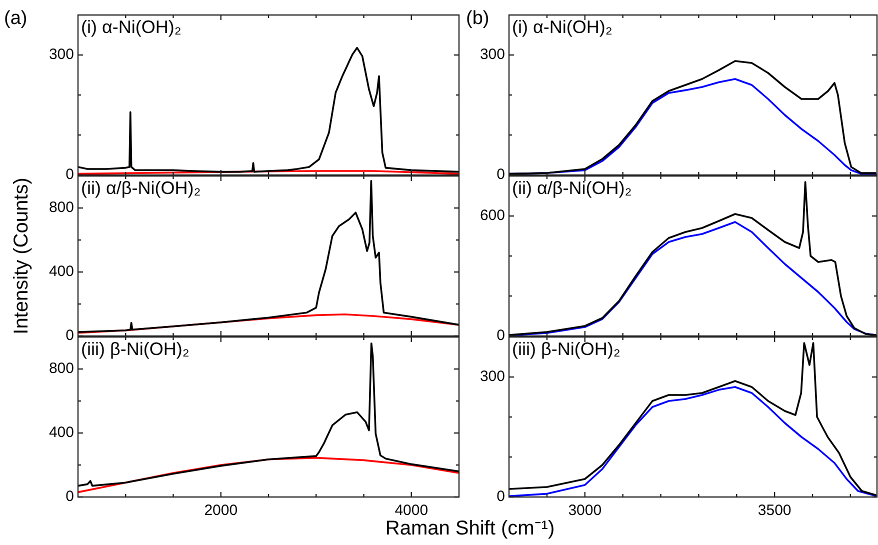  What do you see at coordinates (585, 511) in the screenshot?
I see `x-tick-label: 3000` at bounding box center [585, 511].